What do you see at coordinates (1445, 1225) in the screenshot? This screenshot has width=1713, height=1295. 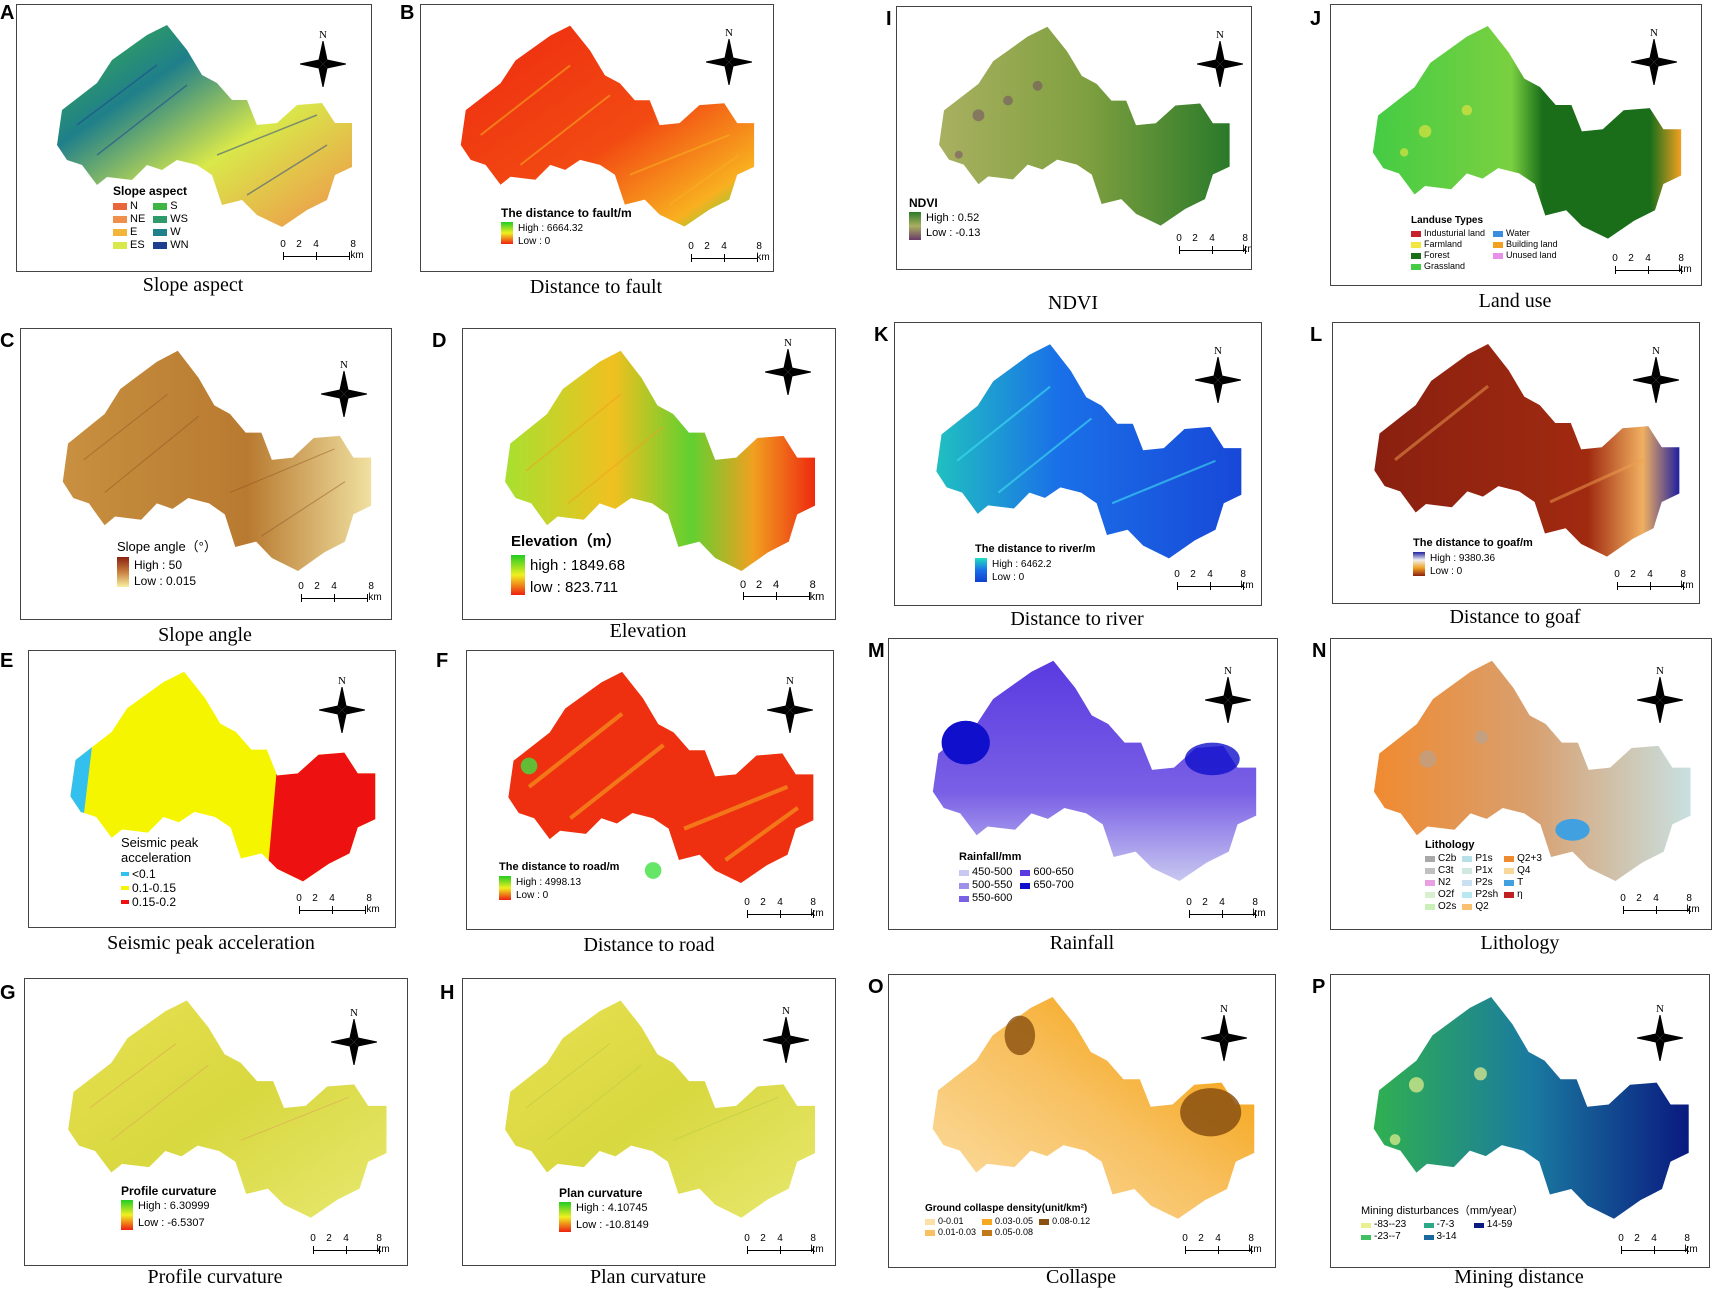 I see `legend-item: -7-3` at bounding box center [1445, 1225].